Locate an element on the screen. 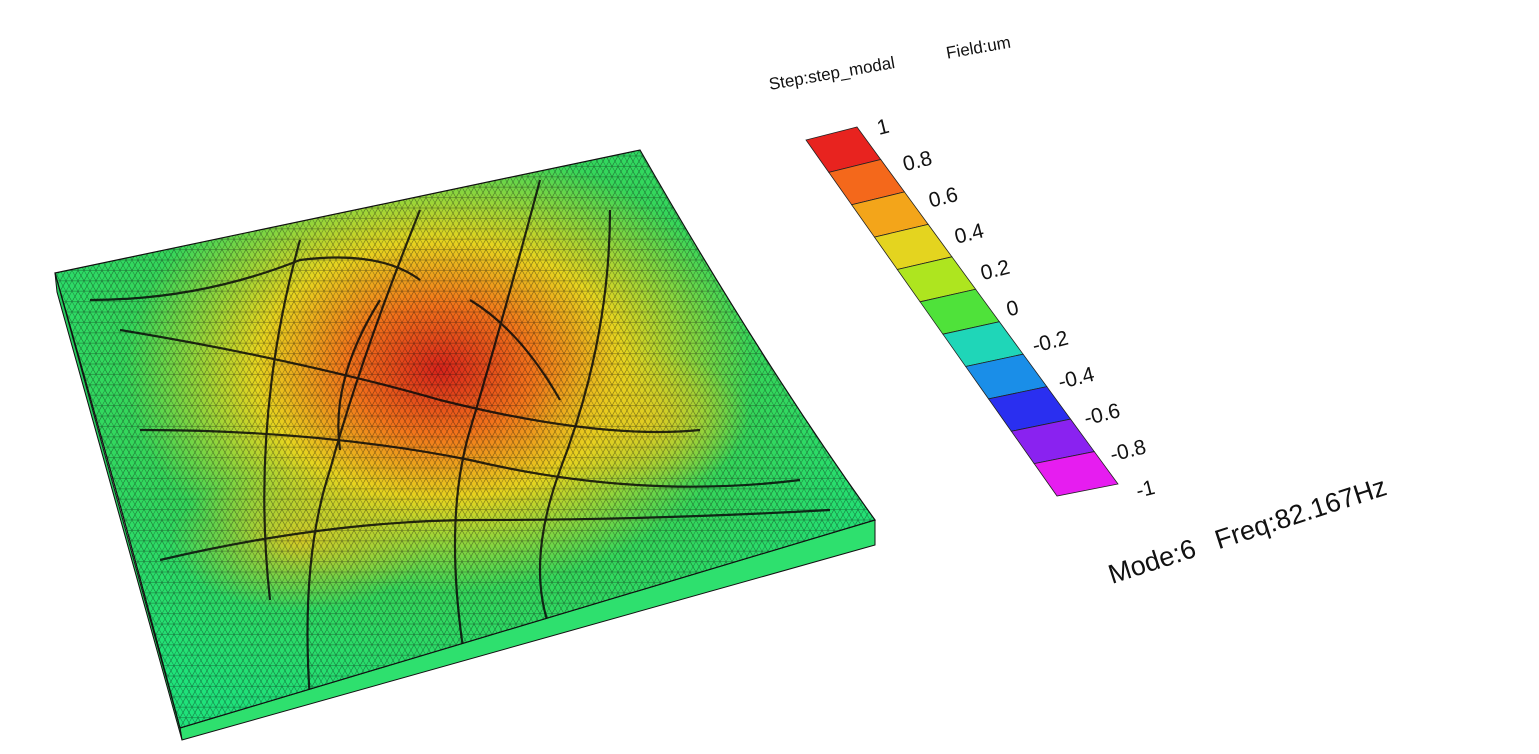  legend-tick-label: -0.4 is located at coordinates (1076, 378).